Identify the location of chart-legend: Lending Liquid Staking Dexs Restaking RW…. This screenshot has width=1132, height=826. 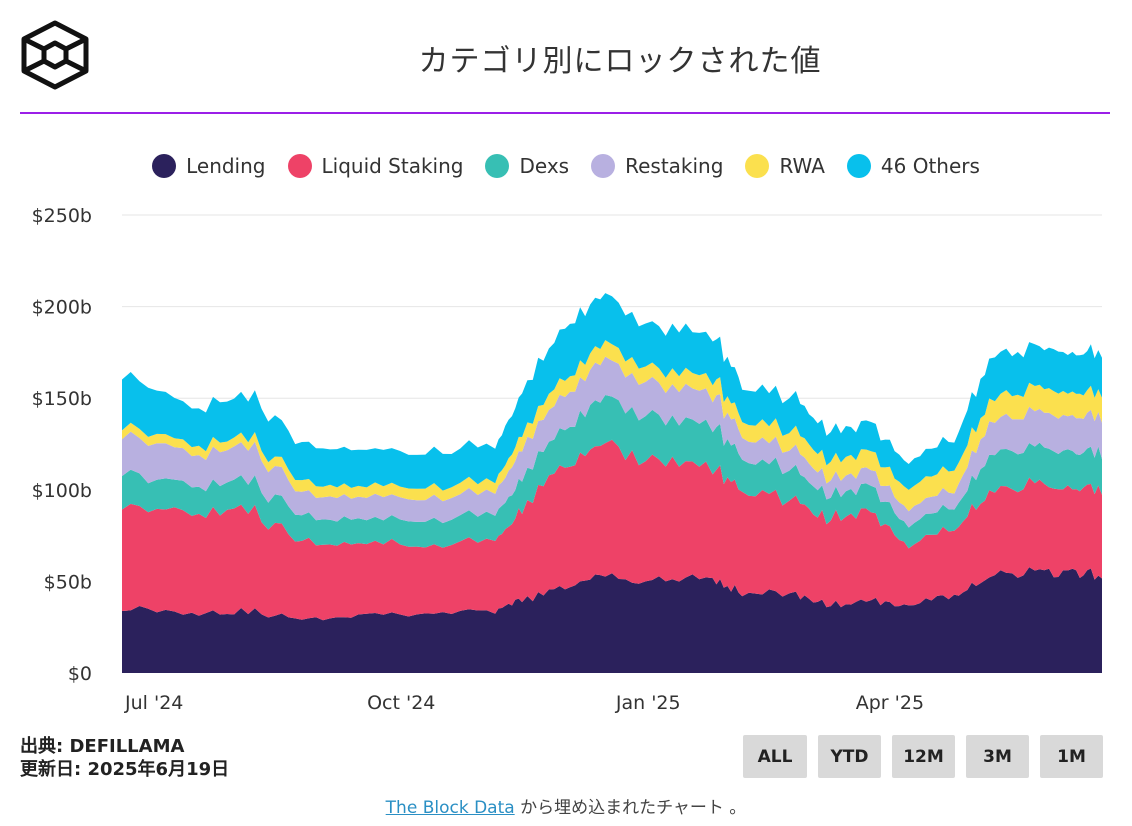
(566, 166).